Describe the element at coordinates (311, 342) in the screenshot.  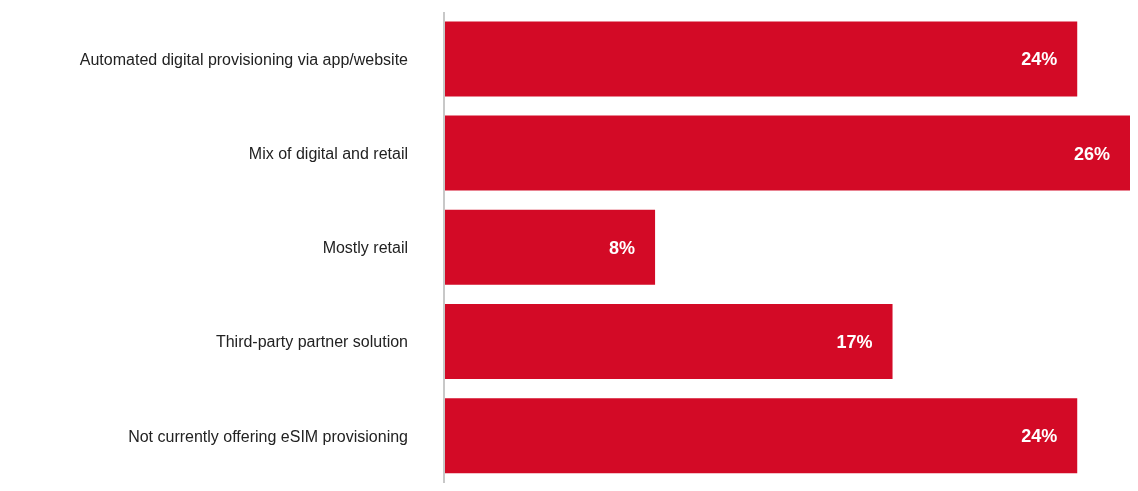
I see `y-tick-label: Third-party partner solution` at that location.